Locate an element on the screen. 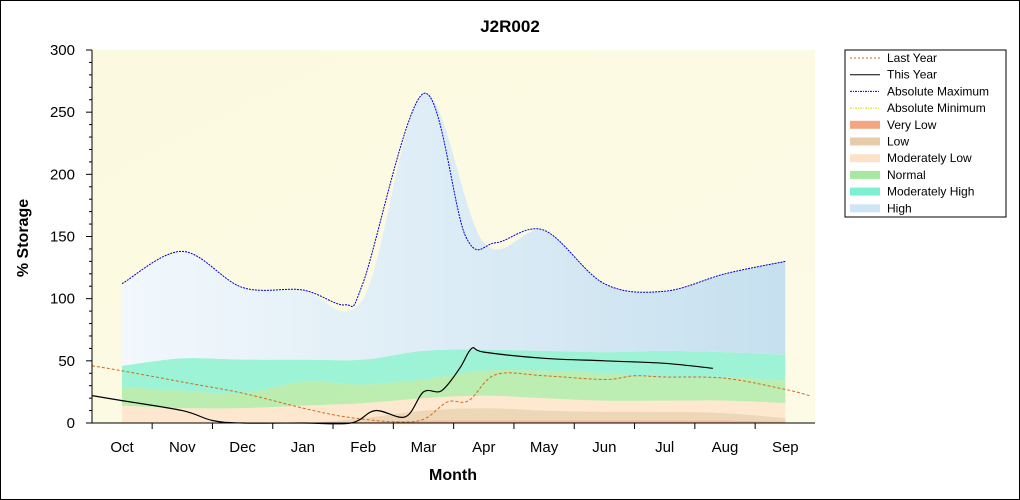  x-axis-title: Month is located at coordinates (453, 475).